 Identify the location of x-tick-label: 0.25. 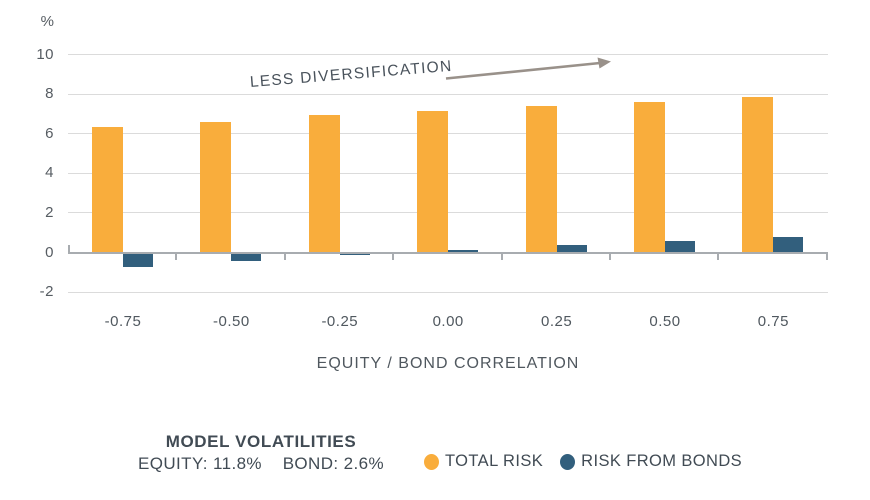
(556, 321).